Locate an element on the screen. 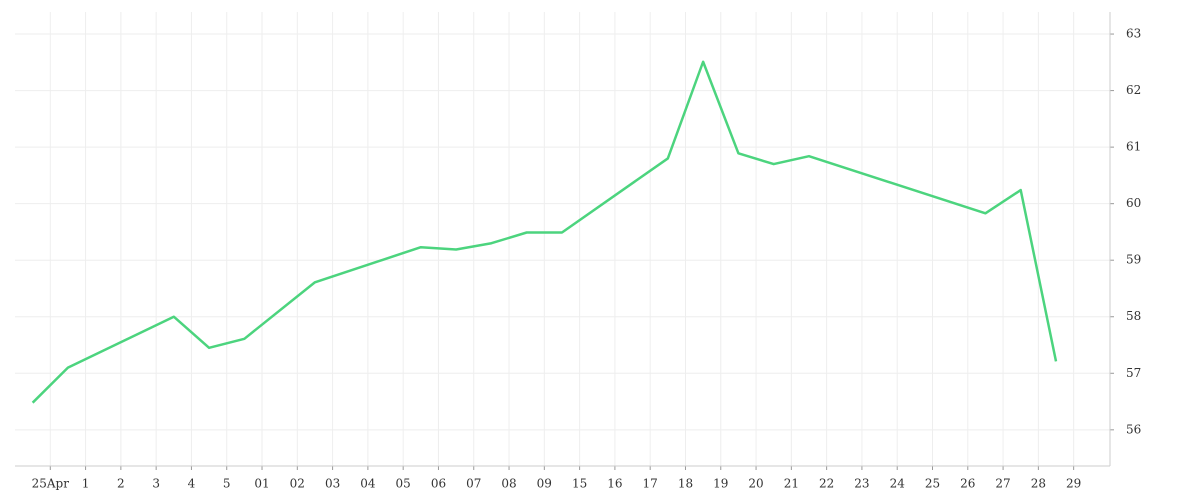 The image size is (1200, 500). x-tick-label: 23 is located at coordinates (861, 484).